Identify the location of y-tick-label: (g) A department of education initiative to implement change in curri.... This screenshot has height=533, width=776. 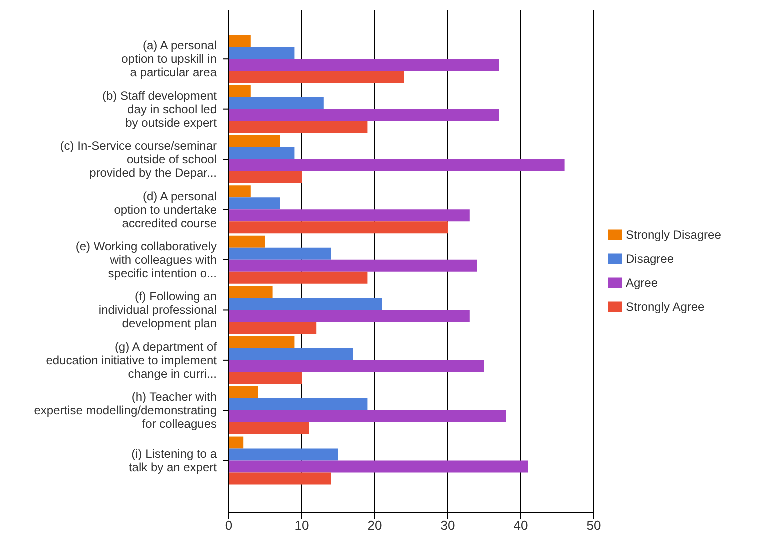
(132, 360).